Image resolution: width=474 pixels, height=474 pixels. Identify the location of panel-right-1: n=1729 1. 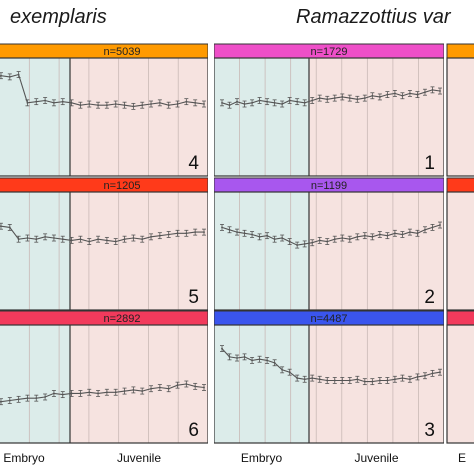
(329, 110).